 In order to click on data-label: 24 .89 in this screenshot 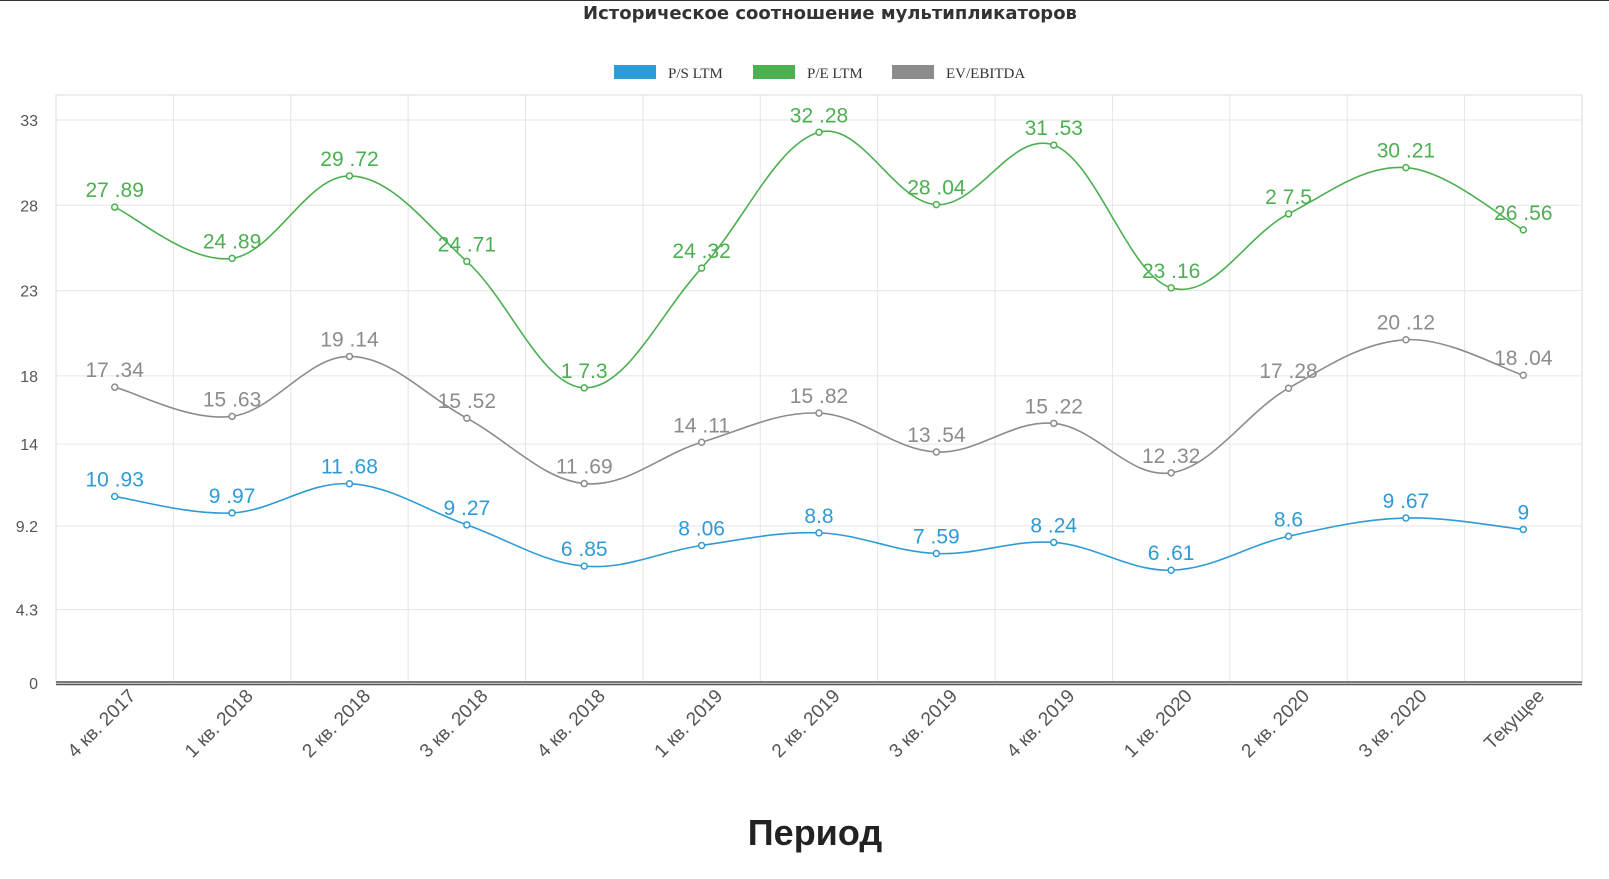, I will do `click(232, 241)`.